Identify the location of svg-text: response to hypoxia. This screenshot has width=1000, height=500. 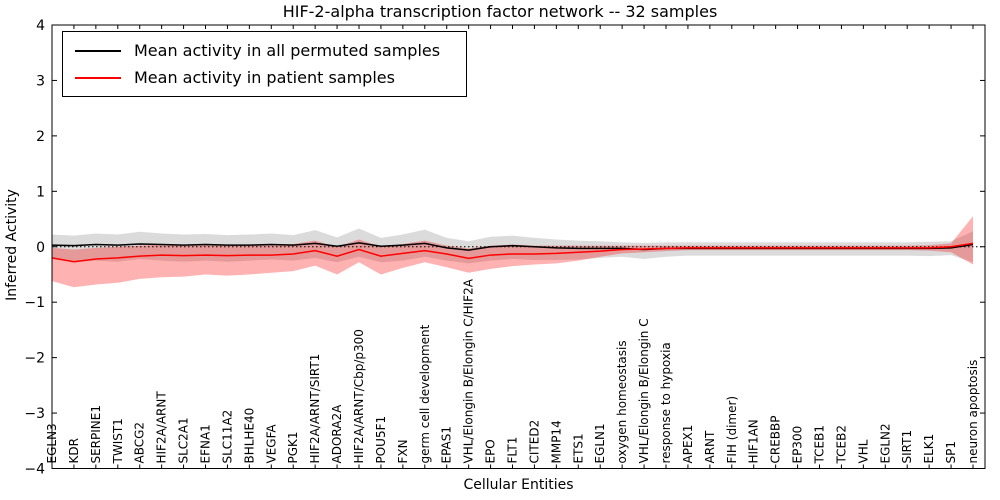
(666, 402).